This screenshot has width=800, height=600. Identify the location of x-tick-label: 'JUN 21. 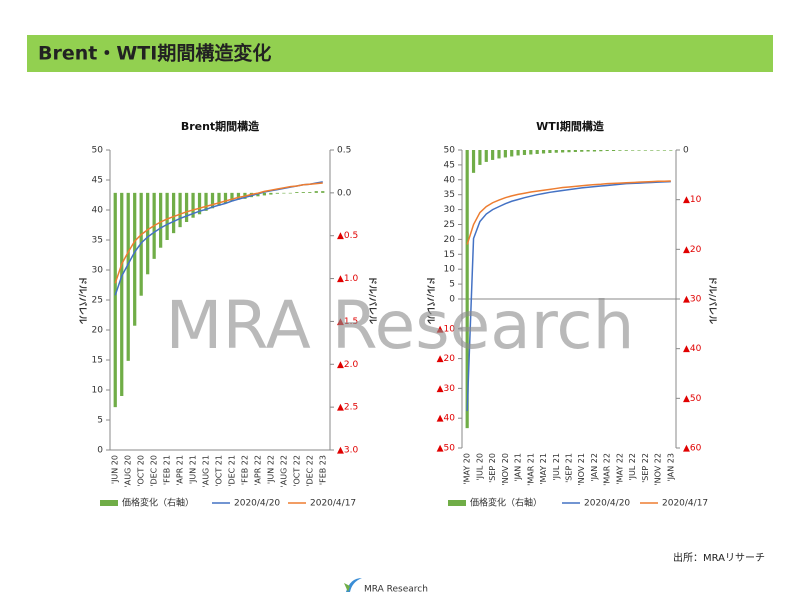
(193, 469).